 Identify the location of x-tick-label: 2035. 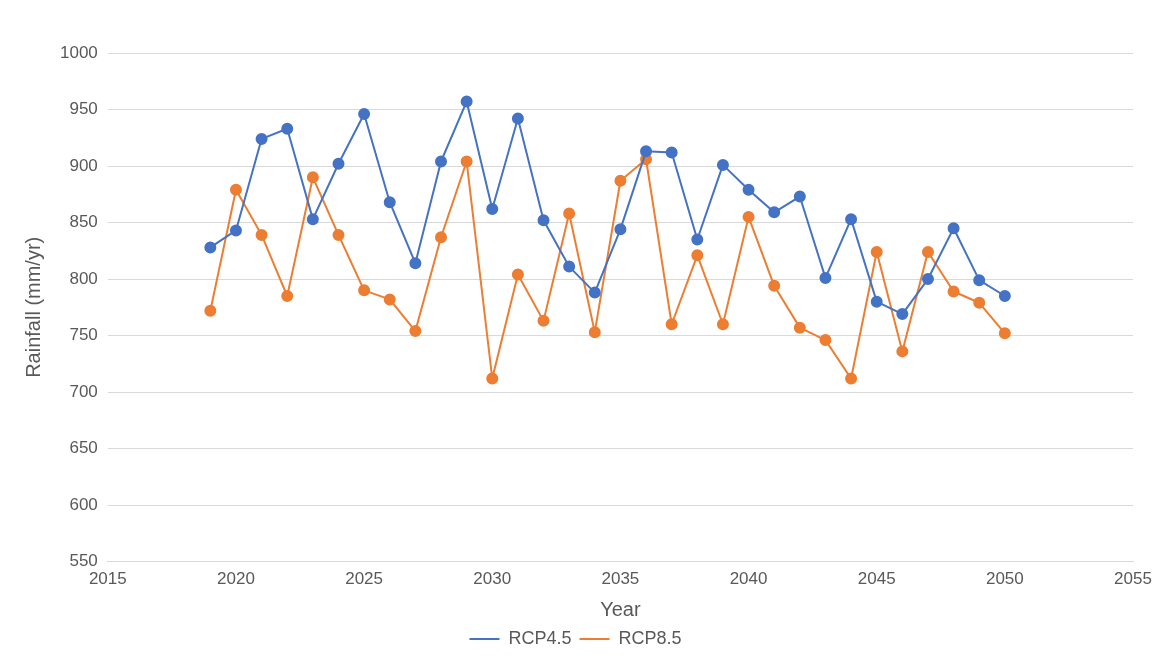
(620, 579).